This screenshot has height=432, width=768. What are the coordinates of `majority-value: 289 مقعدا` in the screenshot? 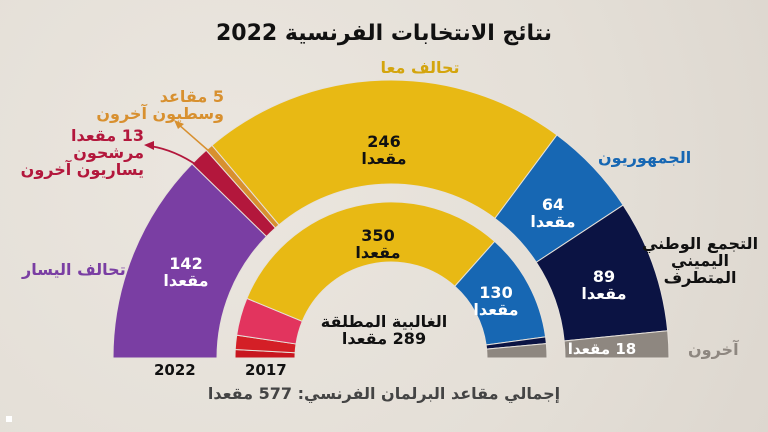 It's located at (384, 338).